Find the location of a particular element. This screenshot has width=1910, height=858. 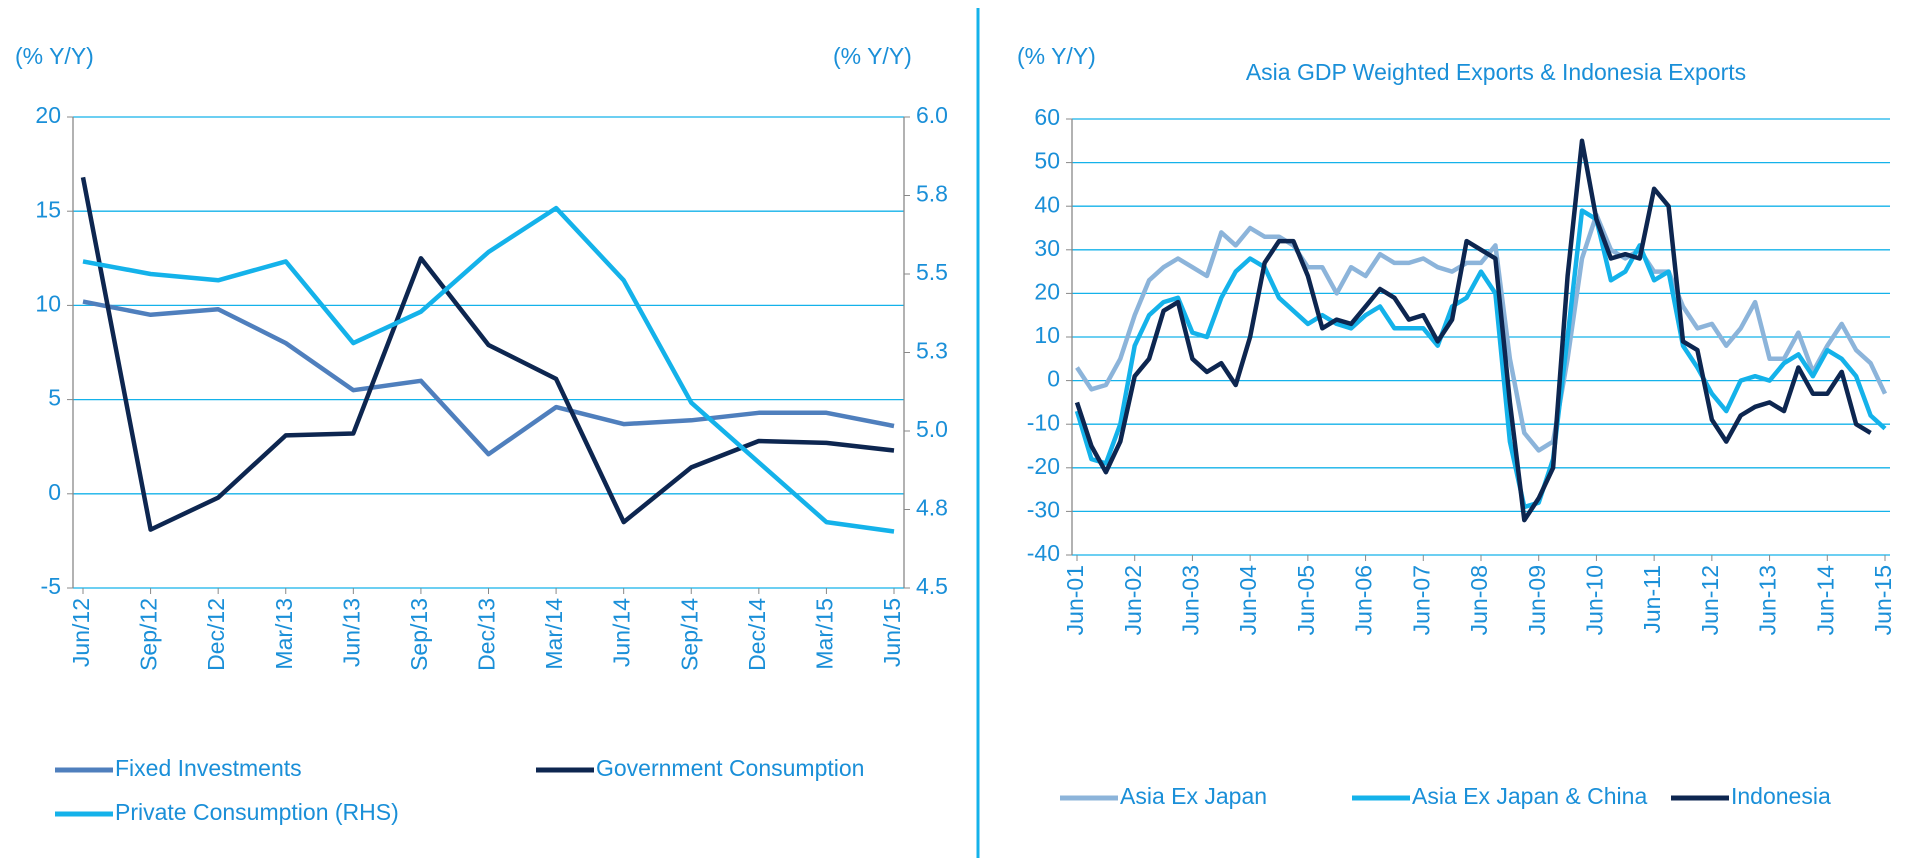

legend-label: Indonesia is located at coordinates (1781, 796).